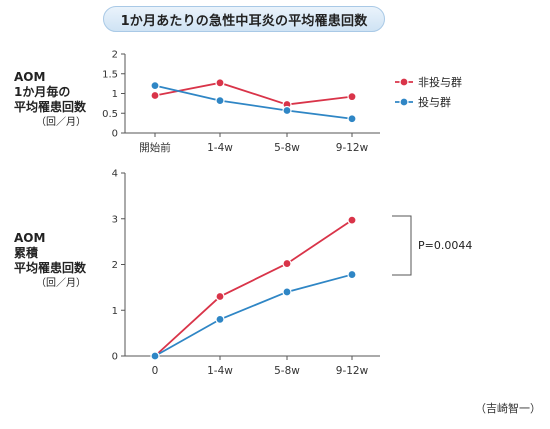 Image resolution: width=550 pixels, height=429 pixels. Describe the element at coordinates (253, 315) in the screenshot. I see `bottom-series-line-treated` at that location.